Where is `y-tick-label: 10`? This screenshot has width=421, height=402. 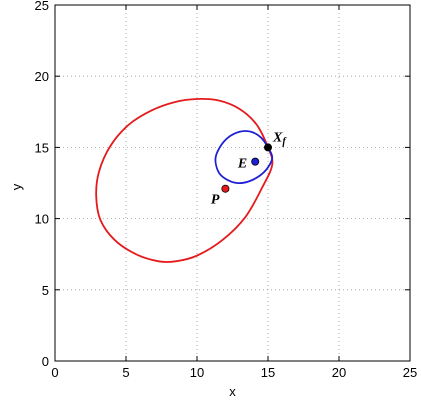 y-tick-label: 10 is located at coordinates (42, 219).